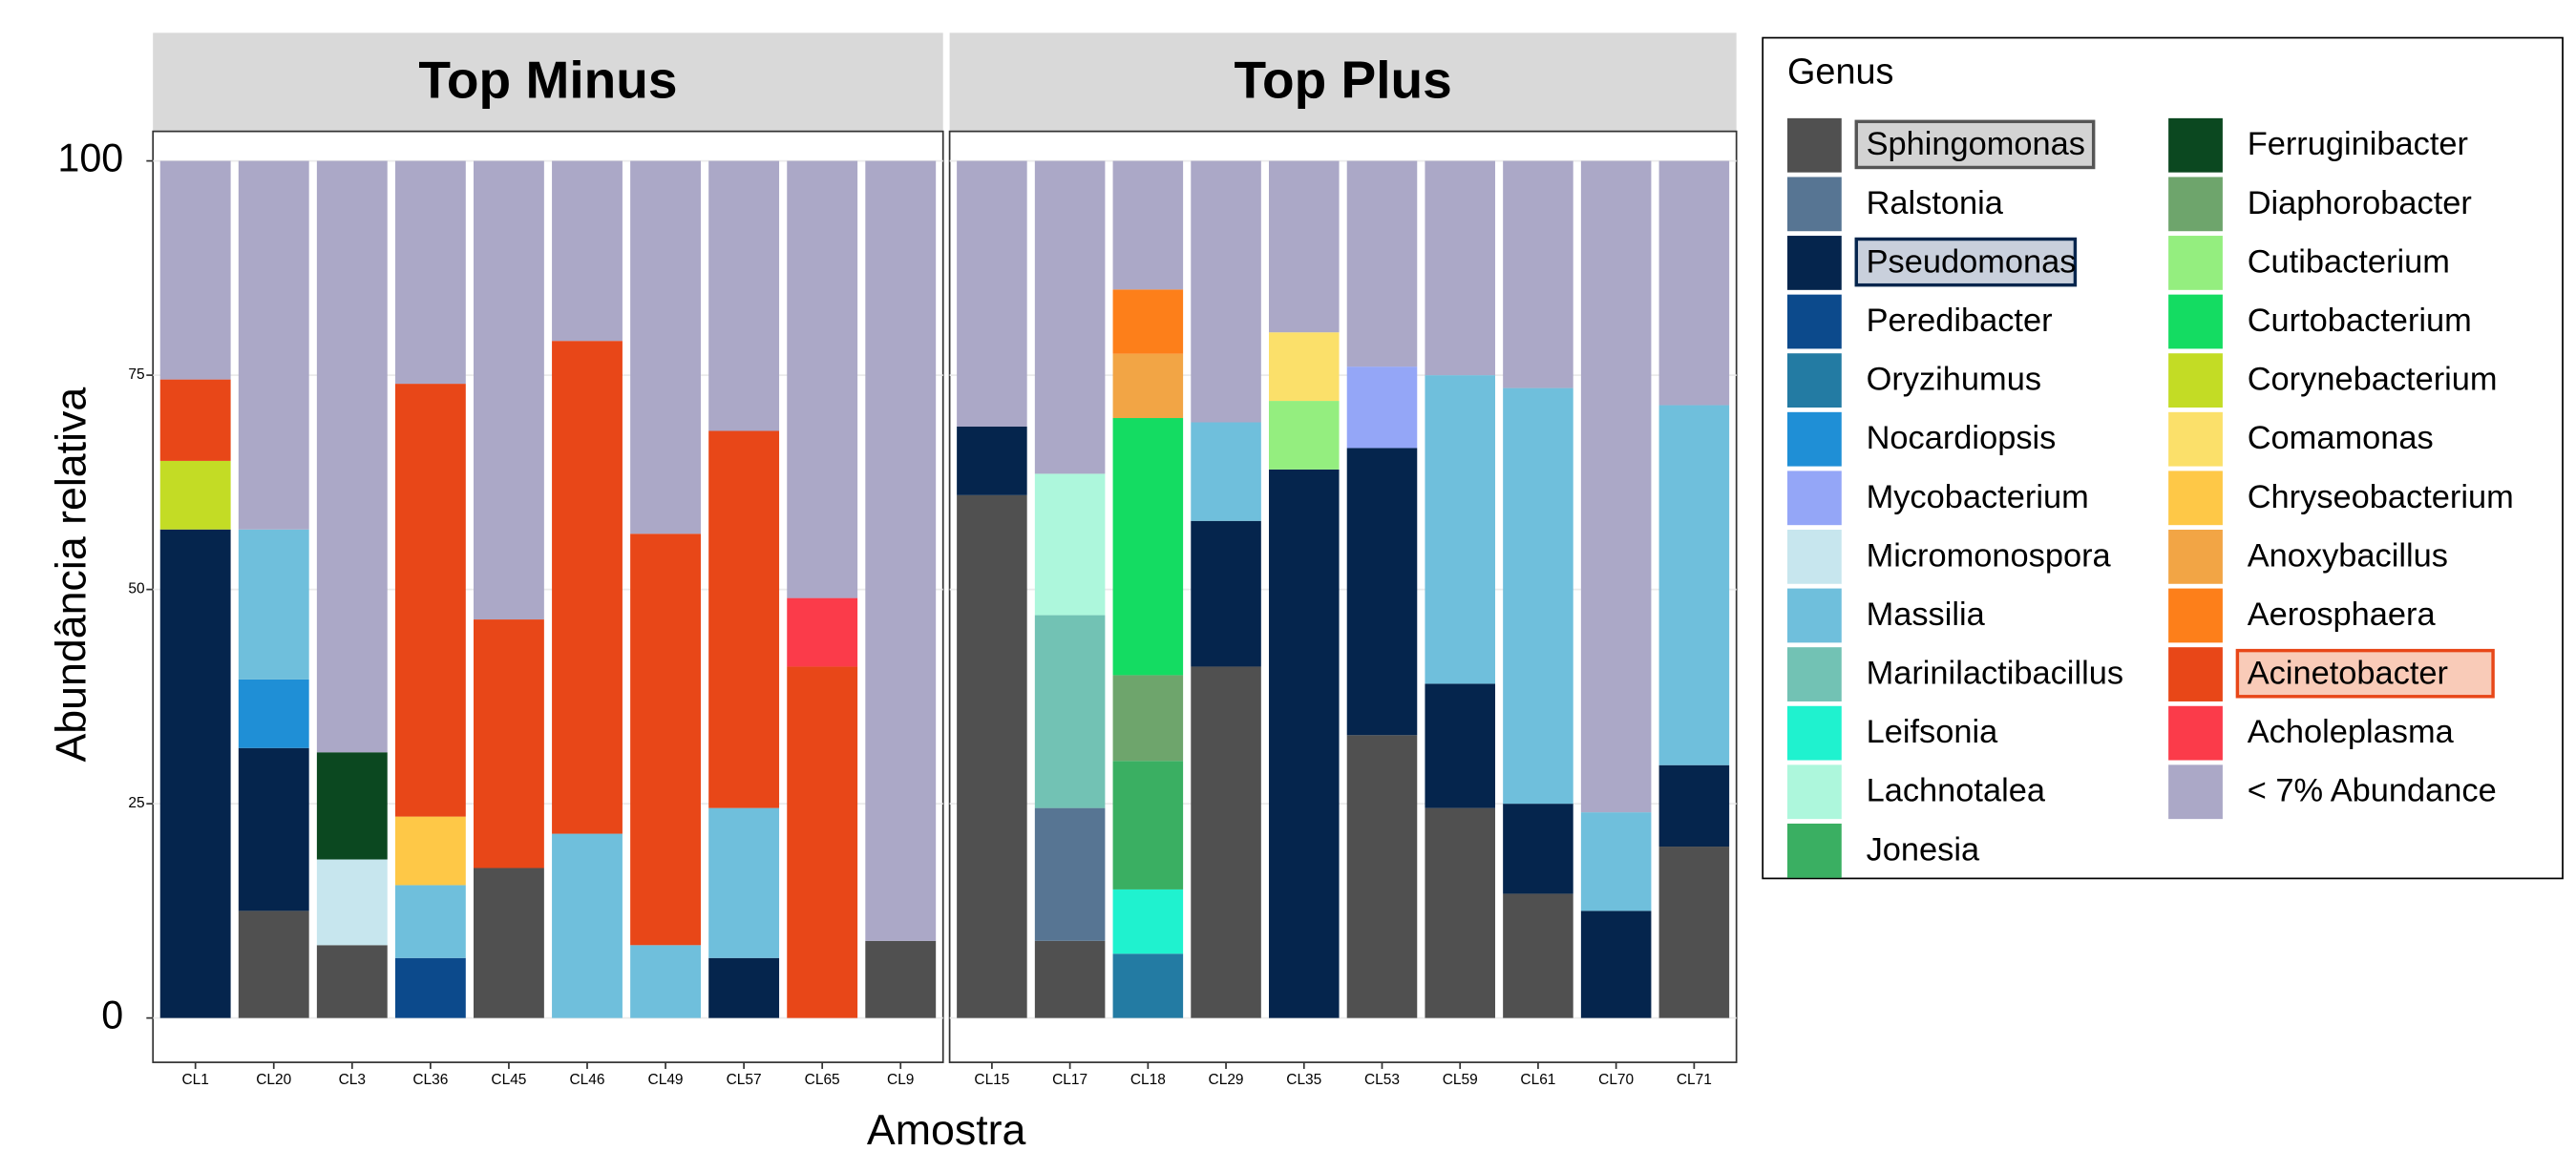  What do you see at coordinates (2372, 791) in the screenshot?
I see `legend-label: < 7% Abundance` at bounding box center [2372, 791].